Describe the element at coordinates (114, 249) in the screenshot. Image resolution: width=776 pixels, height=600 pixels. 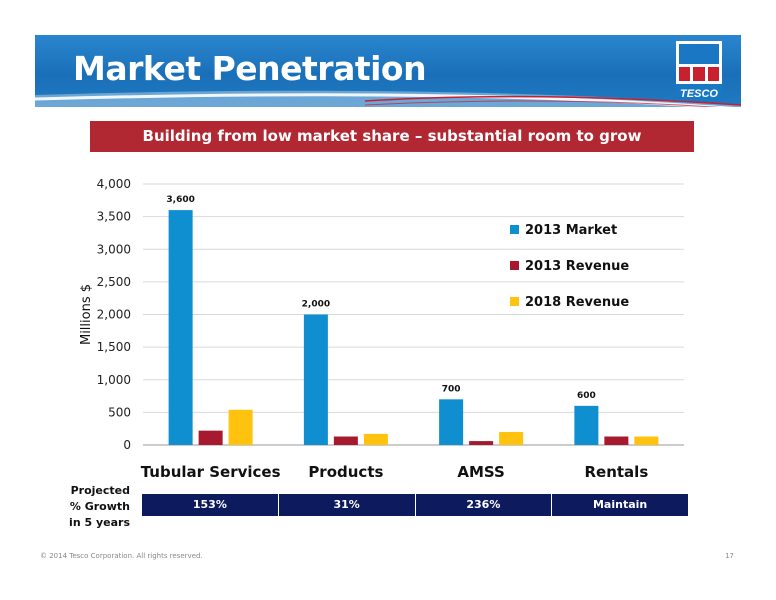
I see `y-tick-label: 3,000` at that location.